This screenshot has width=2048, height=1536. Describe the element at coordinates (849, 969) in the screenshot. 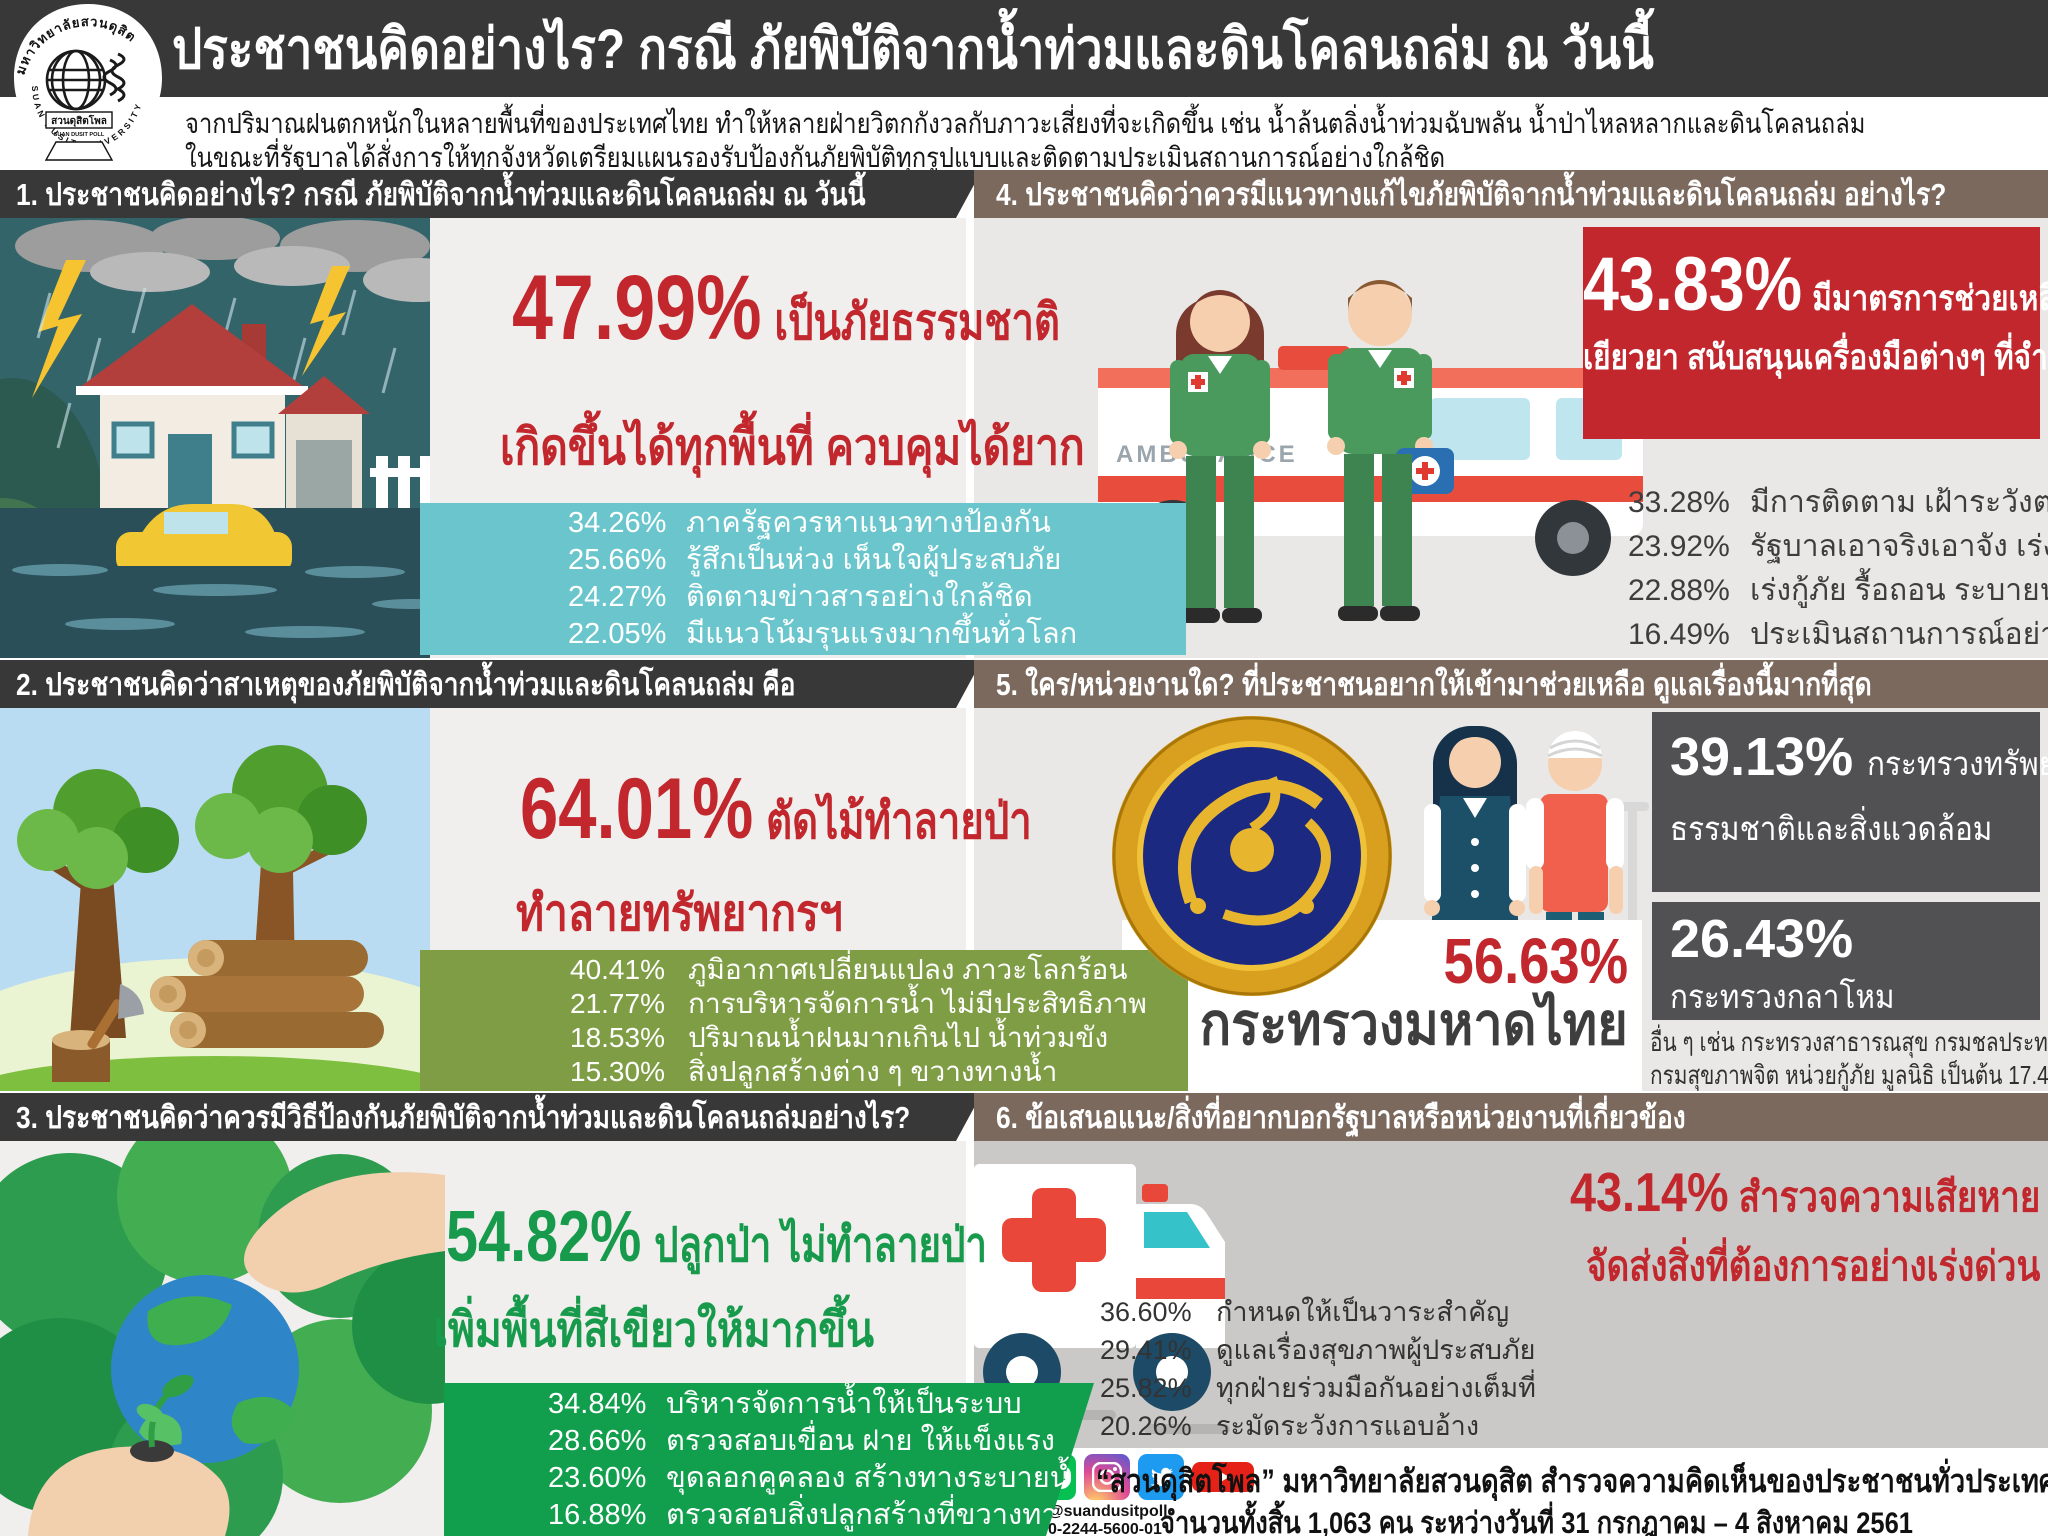

I see `list-item: 40.41% ภูมิอากาศเปลี่ยนแปลง ภาวะโลกร้อน` at that location.